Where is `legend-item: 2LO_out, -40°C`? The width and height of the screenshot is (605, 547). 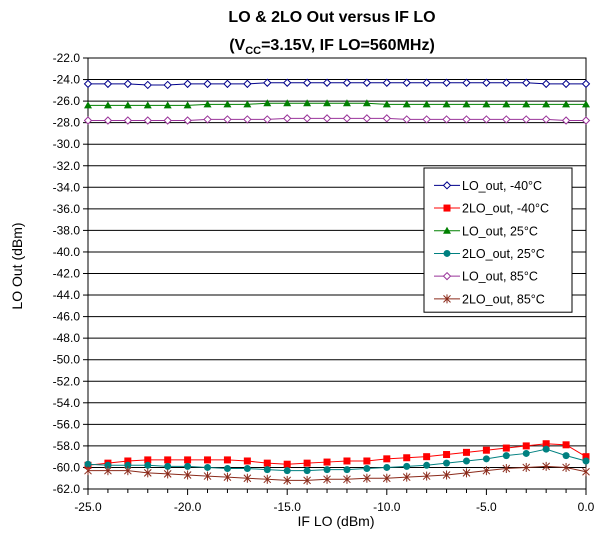
legend-item: 2LO_out, -40°C is located at coordinates (491, 209).